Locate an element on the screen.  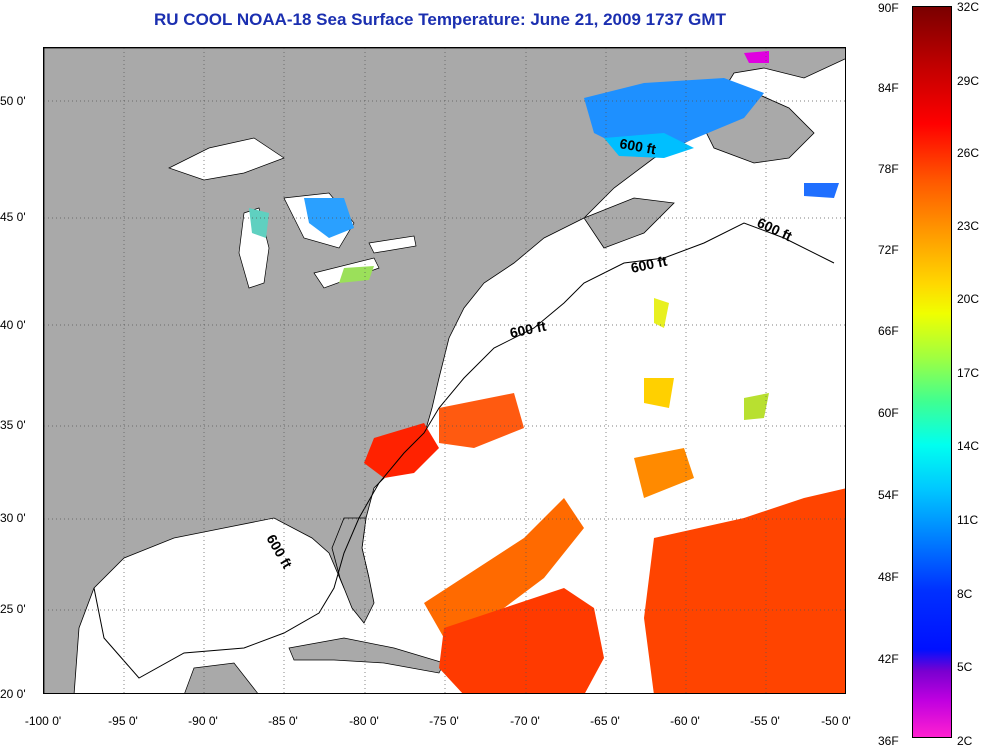
x-tick-label: -80 0' is located at coordinates (364, 721).